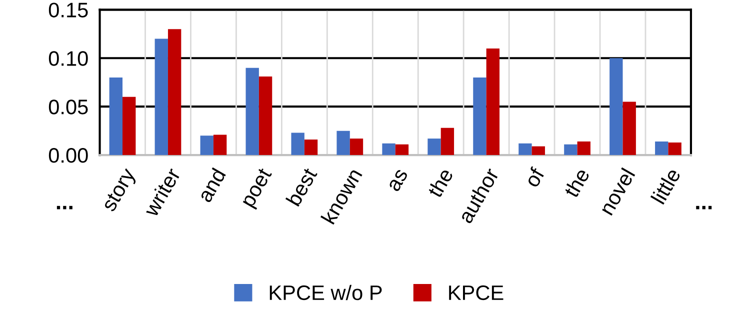  Describe the element at coordinates (666, 185) in the screenshot. I see `x-tick-label: little` at that location.